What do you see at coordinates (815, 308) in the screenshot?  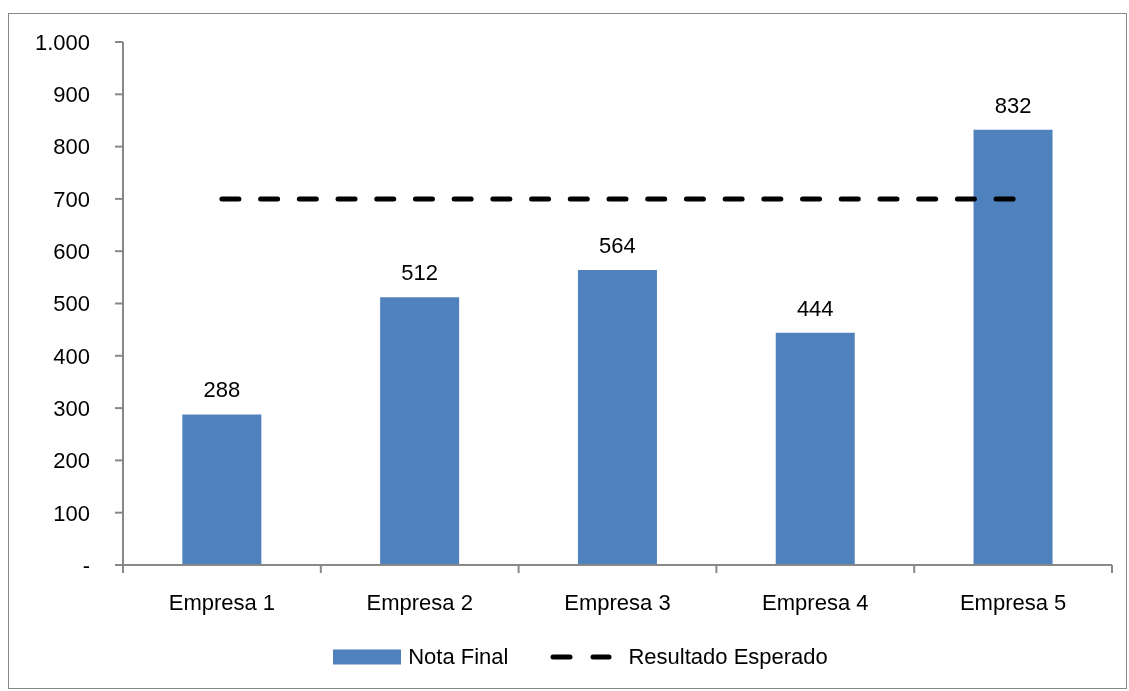 I see `data-label: 444` at bounding box center [815, 308].